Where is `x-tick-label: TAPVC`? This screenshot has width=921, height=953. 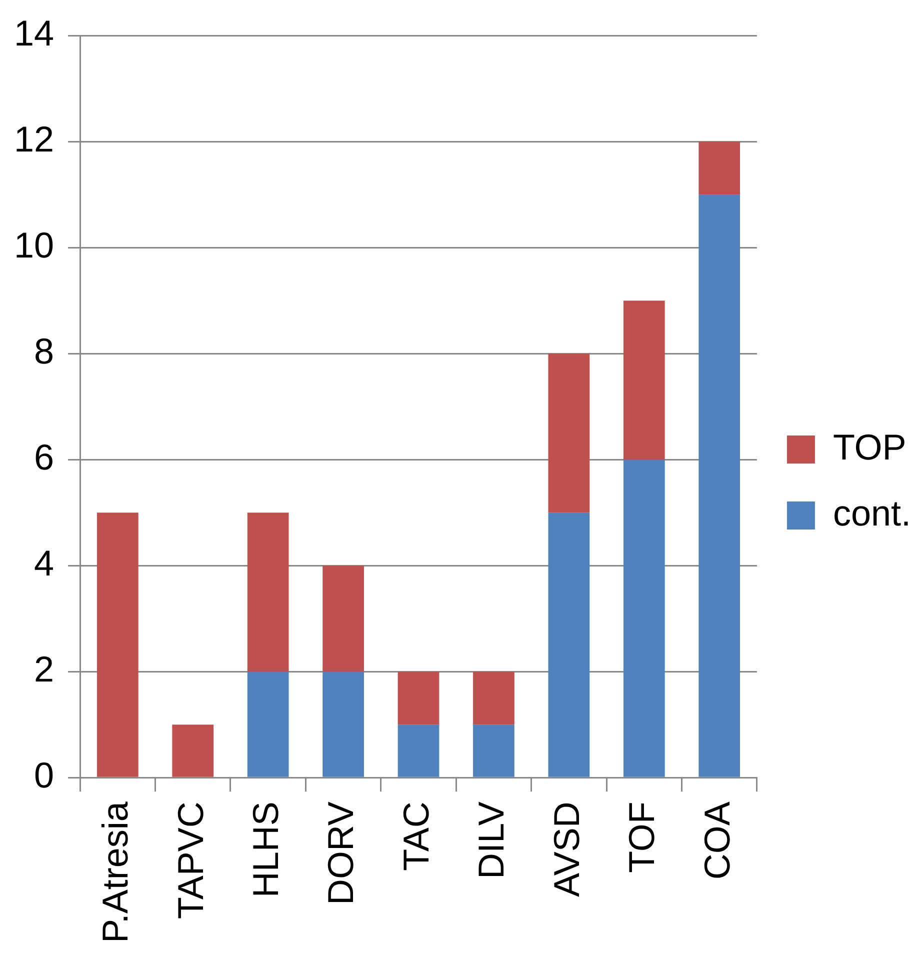
x-tick-label: TAPVC is located at coordinates (190, 860).